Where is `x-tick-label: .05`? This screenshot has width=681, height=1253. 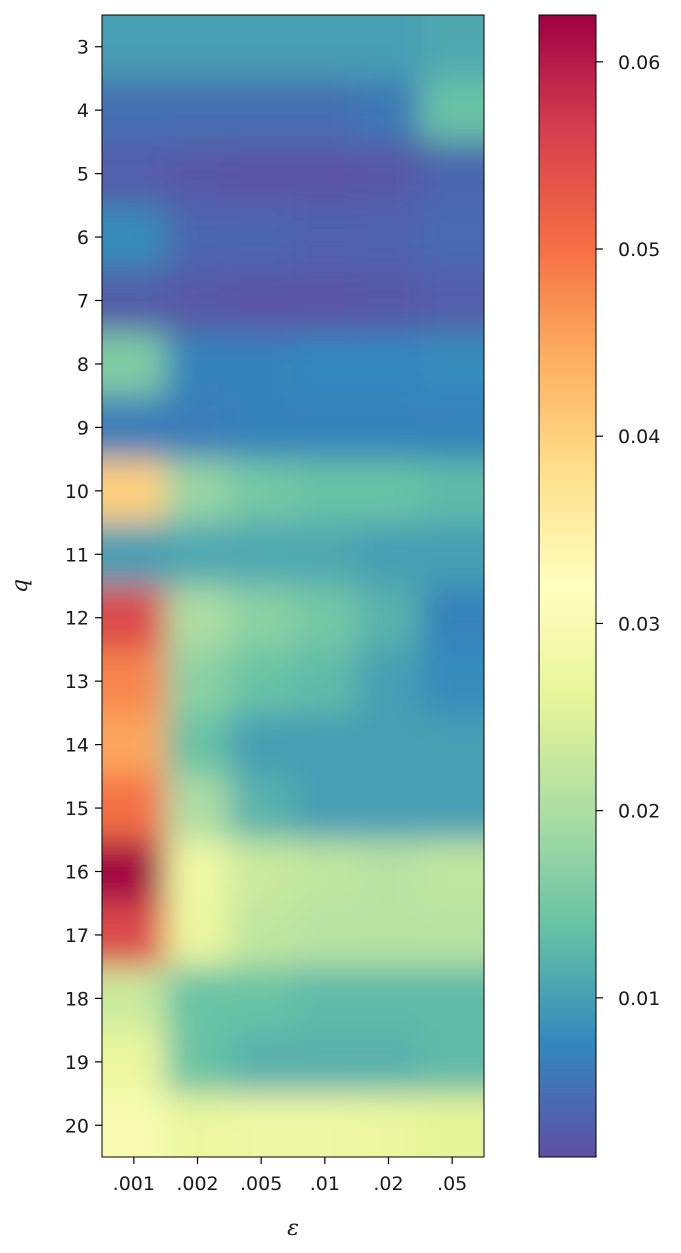 x-tick-label: .05 is located at coordinates (452, 1184).